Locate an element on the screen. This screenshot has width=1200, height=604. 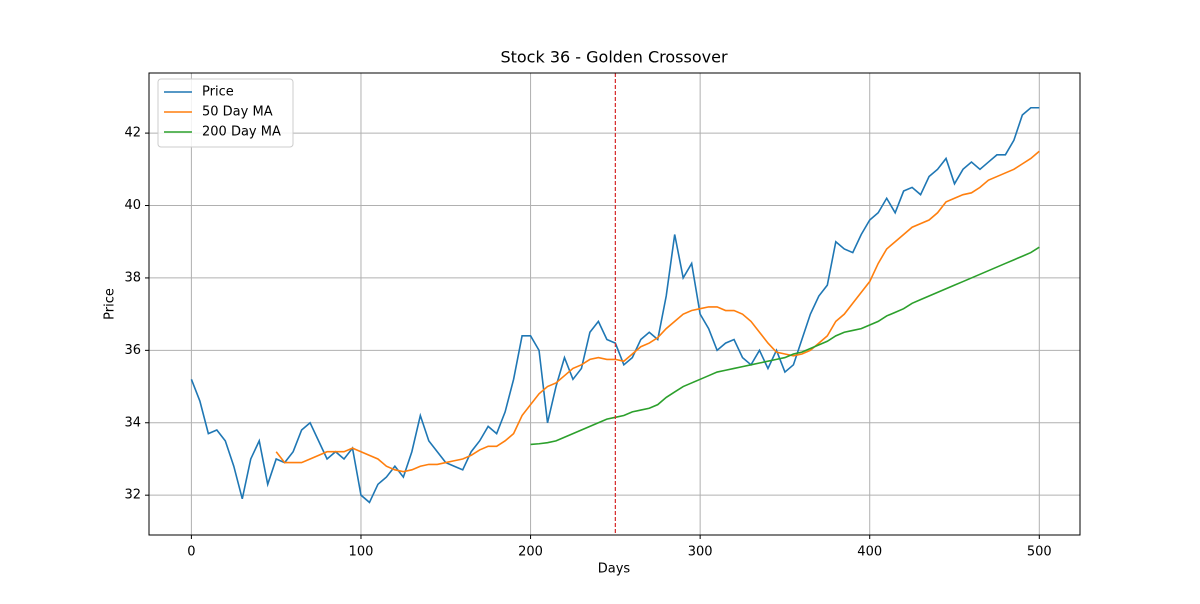
legend-label: 200 Day MA is located at coordinates (241, 132).